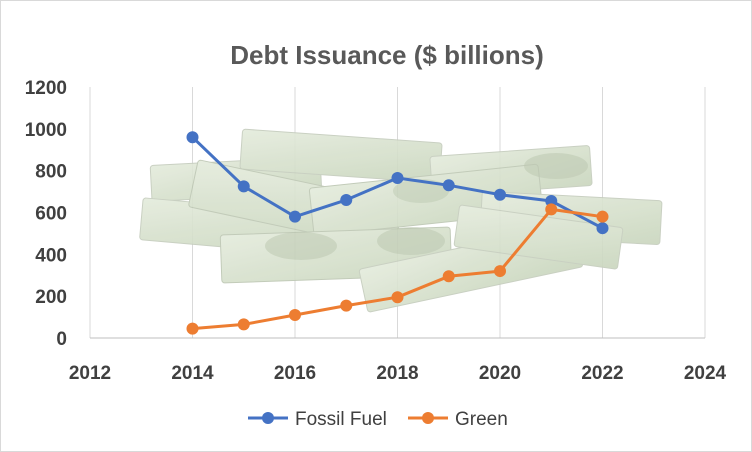  Describe the element at coordinates (295, 373) in the screenshot. I see `x-tick-label: 2016` at that location.